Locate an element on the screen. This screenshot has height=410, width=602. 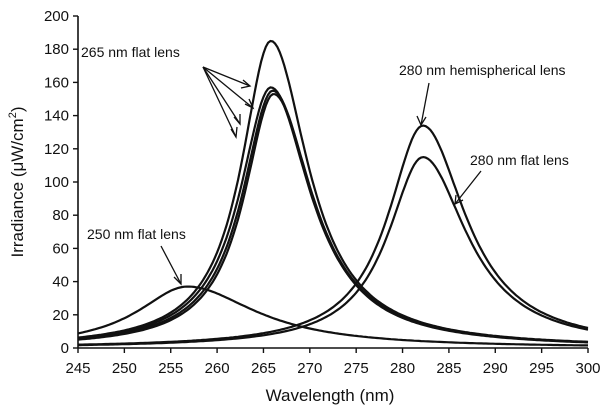
x-axis-title: Wavelength (nm) is located at coordinates (330, 395).